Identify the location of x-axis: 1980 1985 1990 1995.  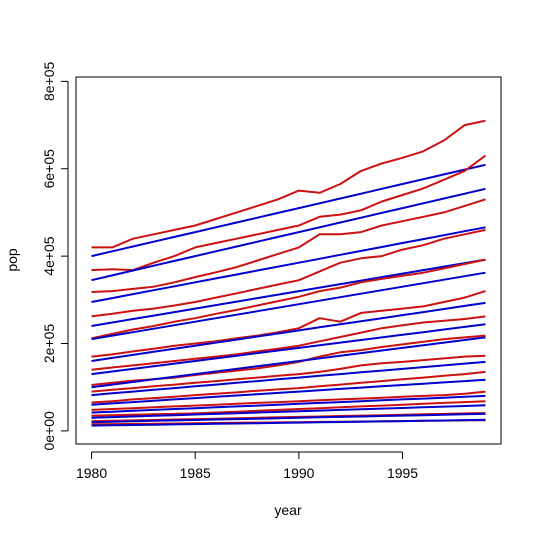
(247, 466).